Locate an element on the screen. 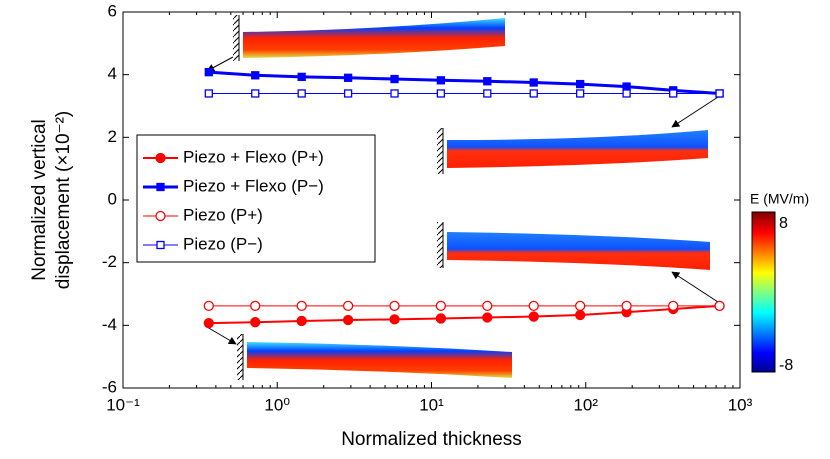 The width and height of the screenshot is (830, 459). colorbar-tick-label: -8 is located at coordinates (786, 365).